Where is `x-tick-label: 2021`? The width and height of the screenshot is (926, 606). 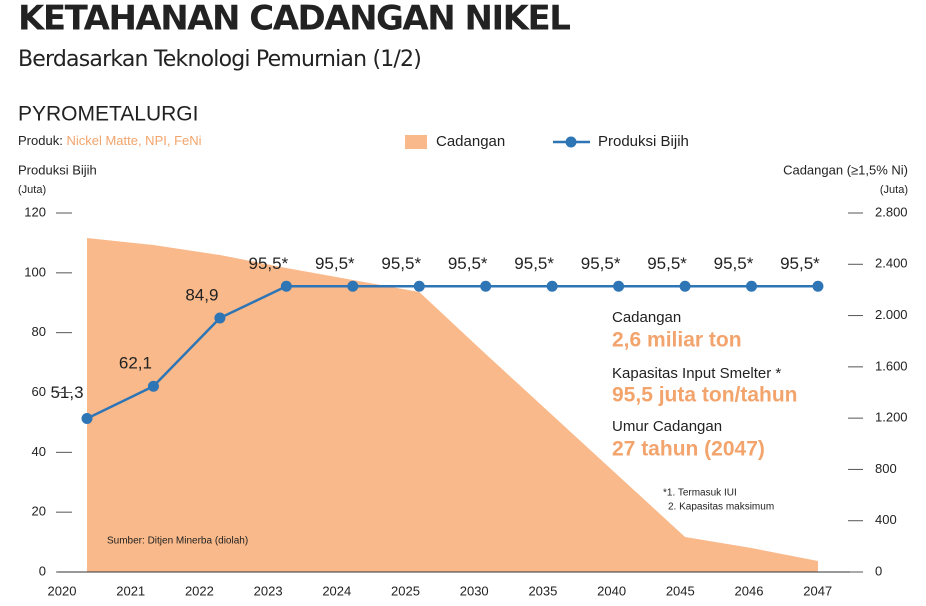
x-tick-label: 2021 is located at coordinates (130, 590).